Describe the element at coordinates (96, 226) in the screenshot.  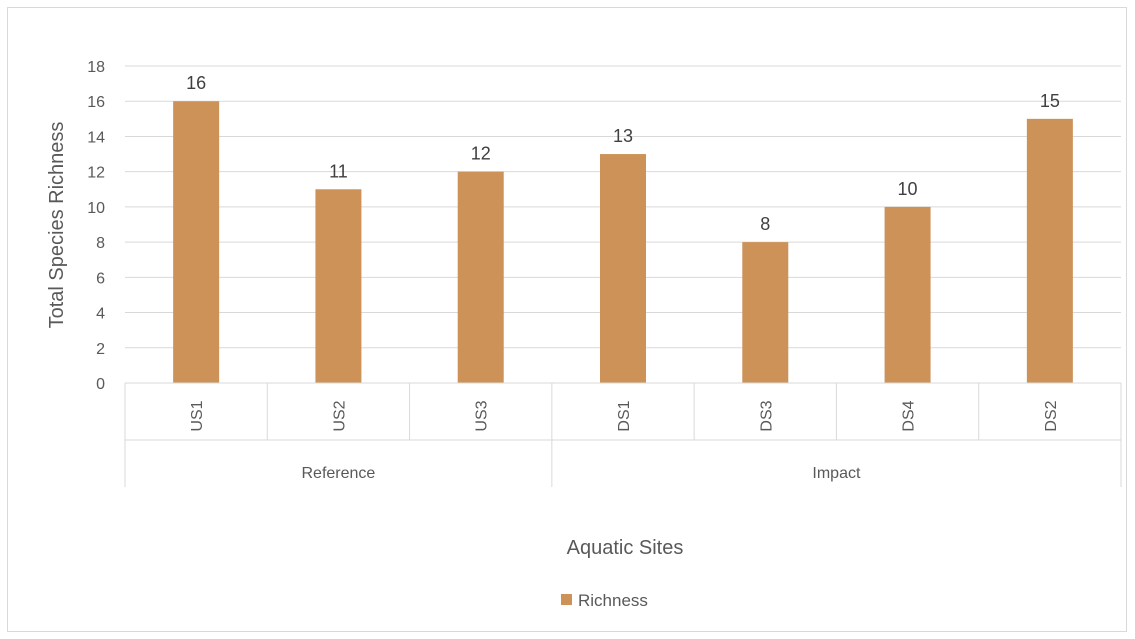
I see `y-axis-ticks: 0 2 4 6 8 10 12 14 16 18` at that location.